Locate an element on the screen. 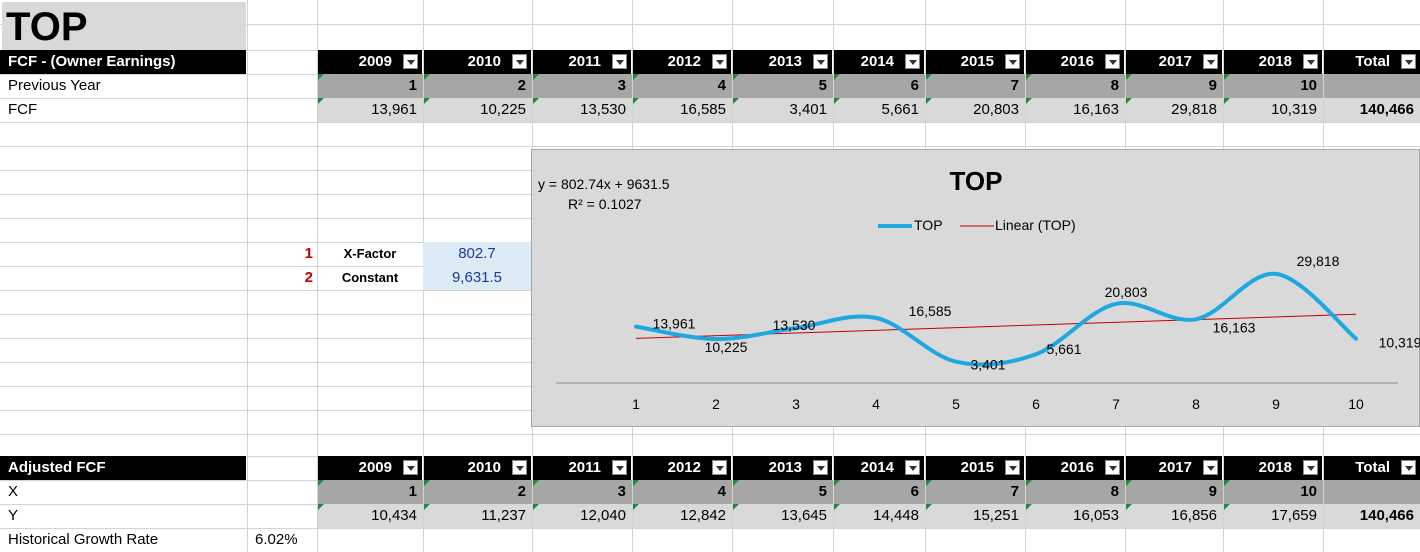 The image size is (1420, 552). value-cell: 16,585 is located at coordinates (682, 110).